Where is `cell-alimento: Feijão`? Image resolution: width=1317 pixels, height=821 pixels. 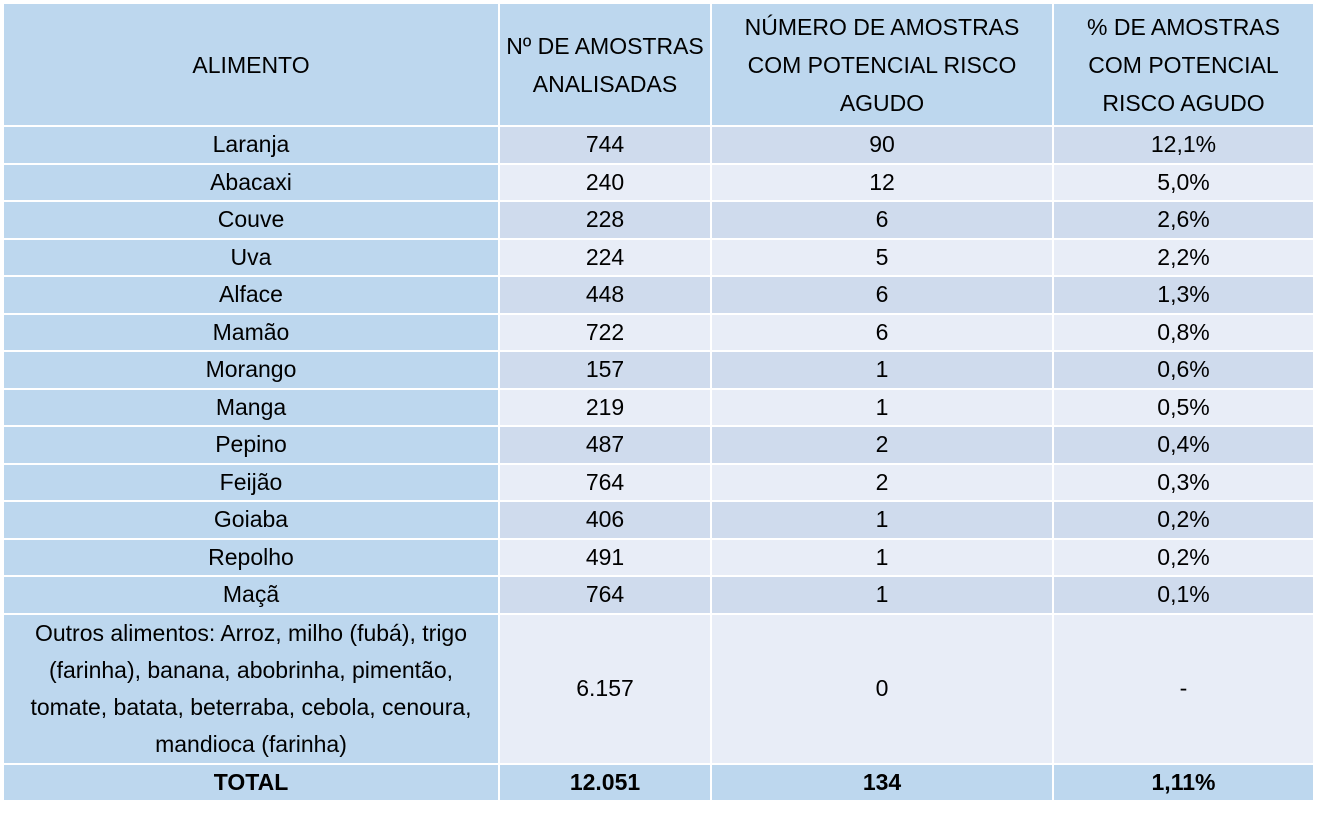
cell-alimento: Feijão is located at coordinates (251, 482).